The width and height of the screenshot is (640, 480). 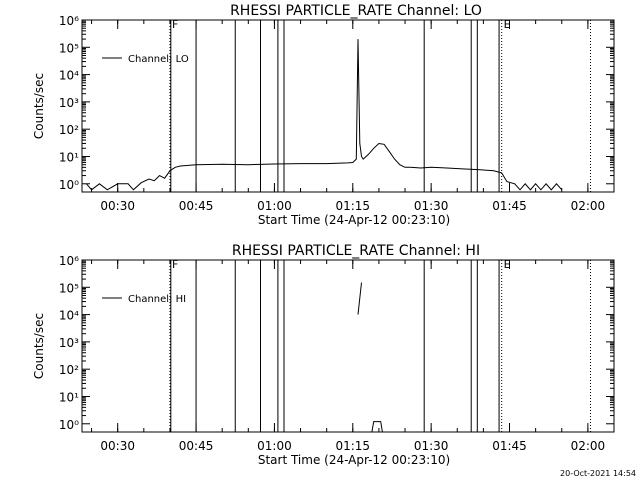 What do you see at coordinates (158, 59) in the screenshot?
I see `legend-label: Channel: LO` at bounding box center [158, 59].